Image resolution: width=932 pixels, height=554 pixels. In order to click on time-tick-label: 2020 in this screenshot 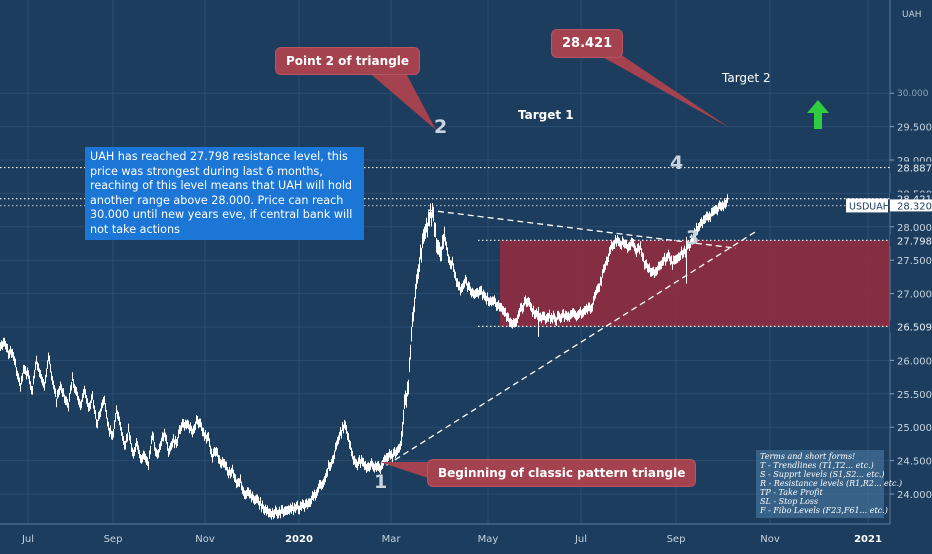, I will do `click(299, 539)`.